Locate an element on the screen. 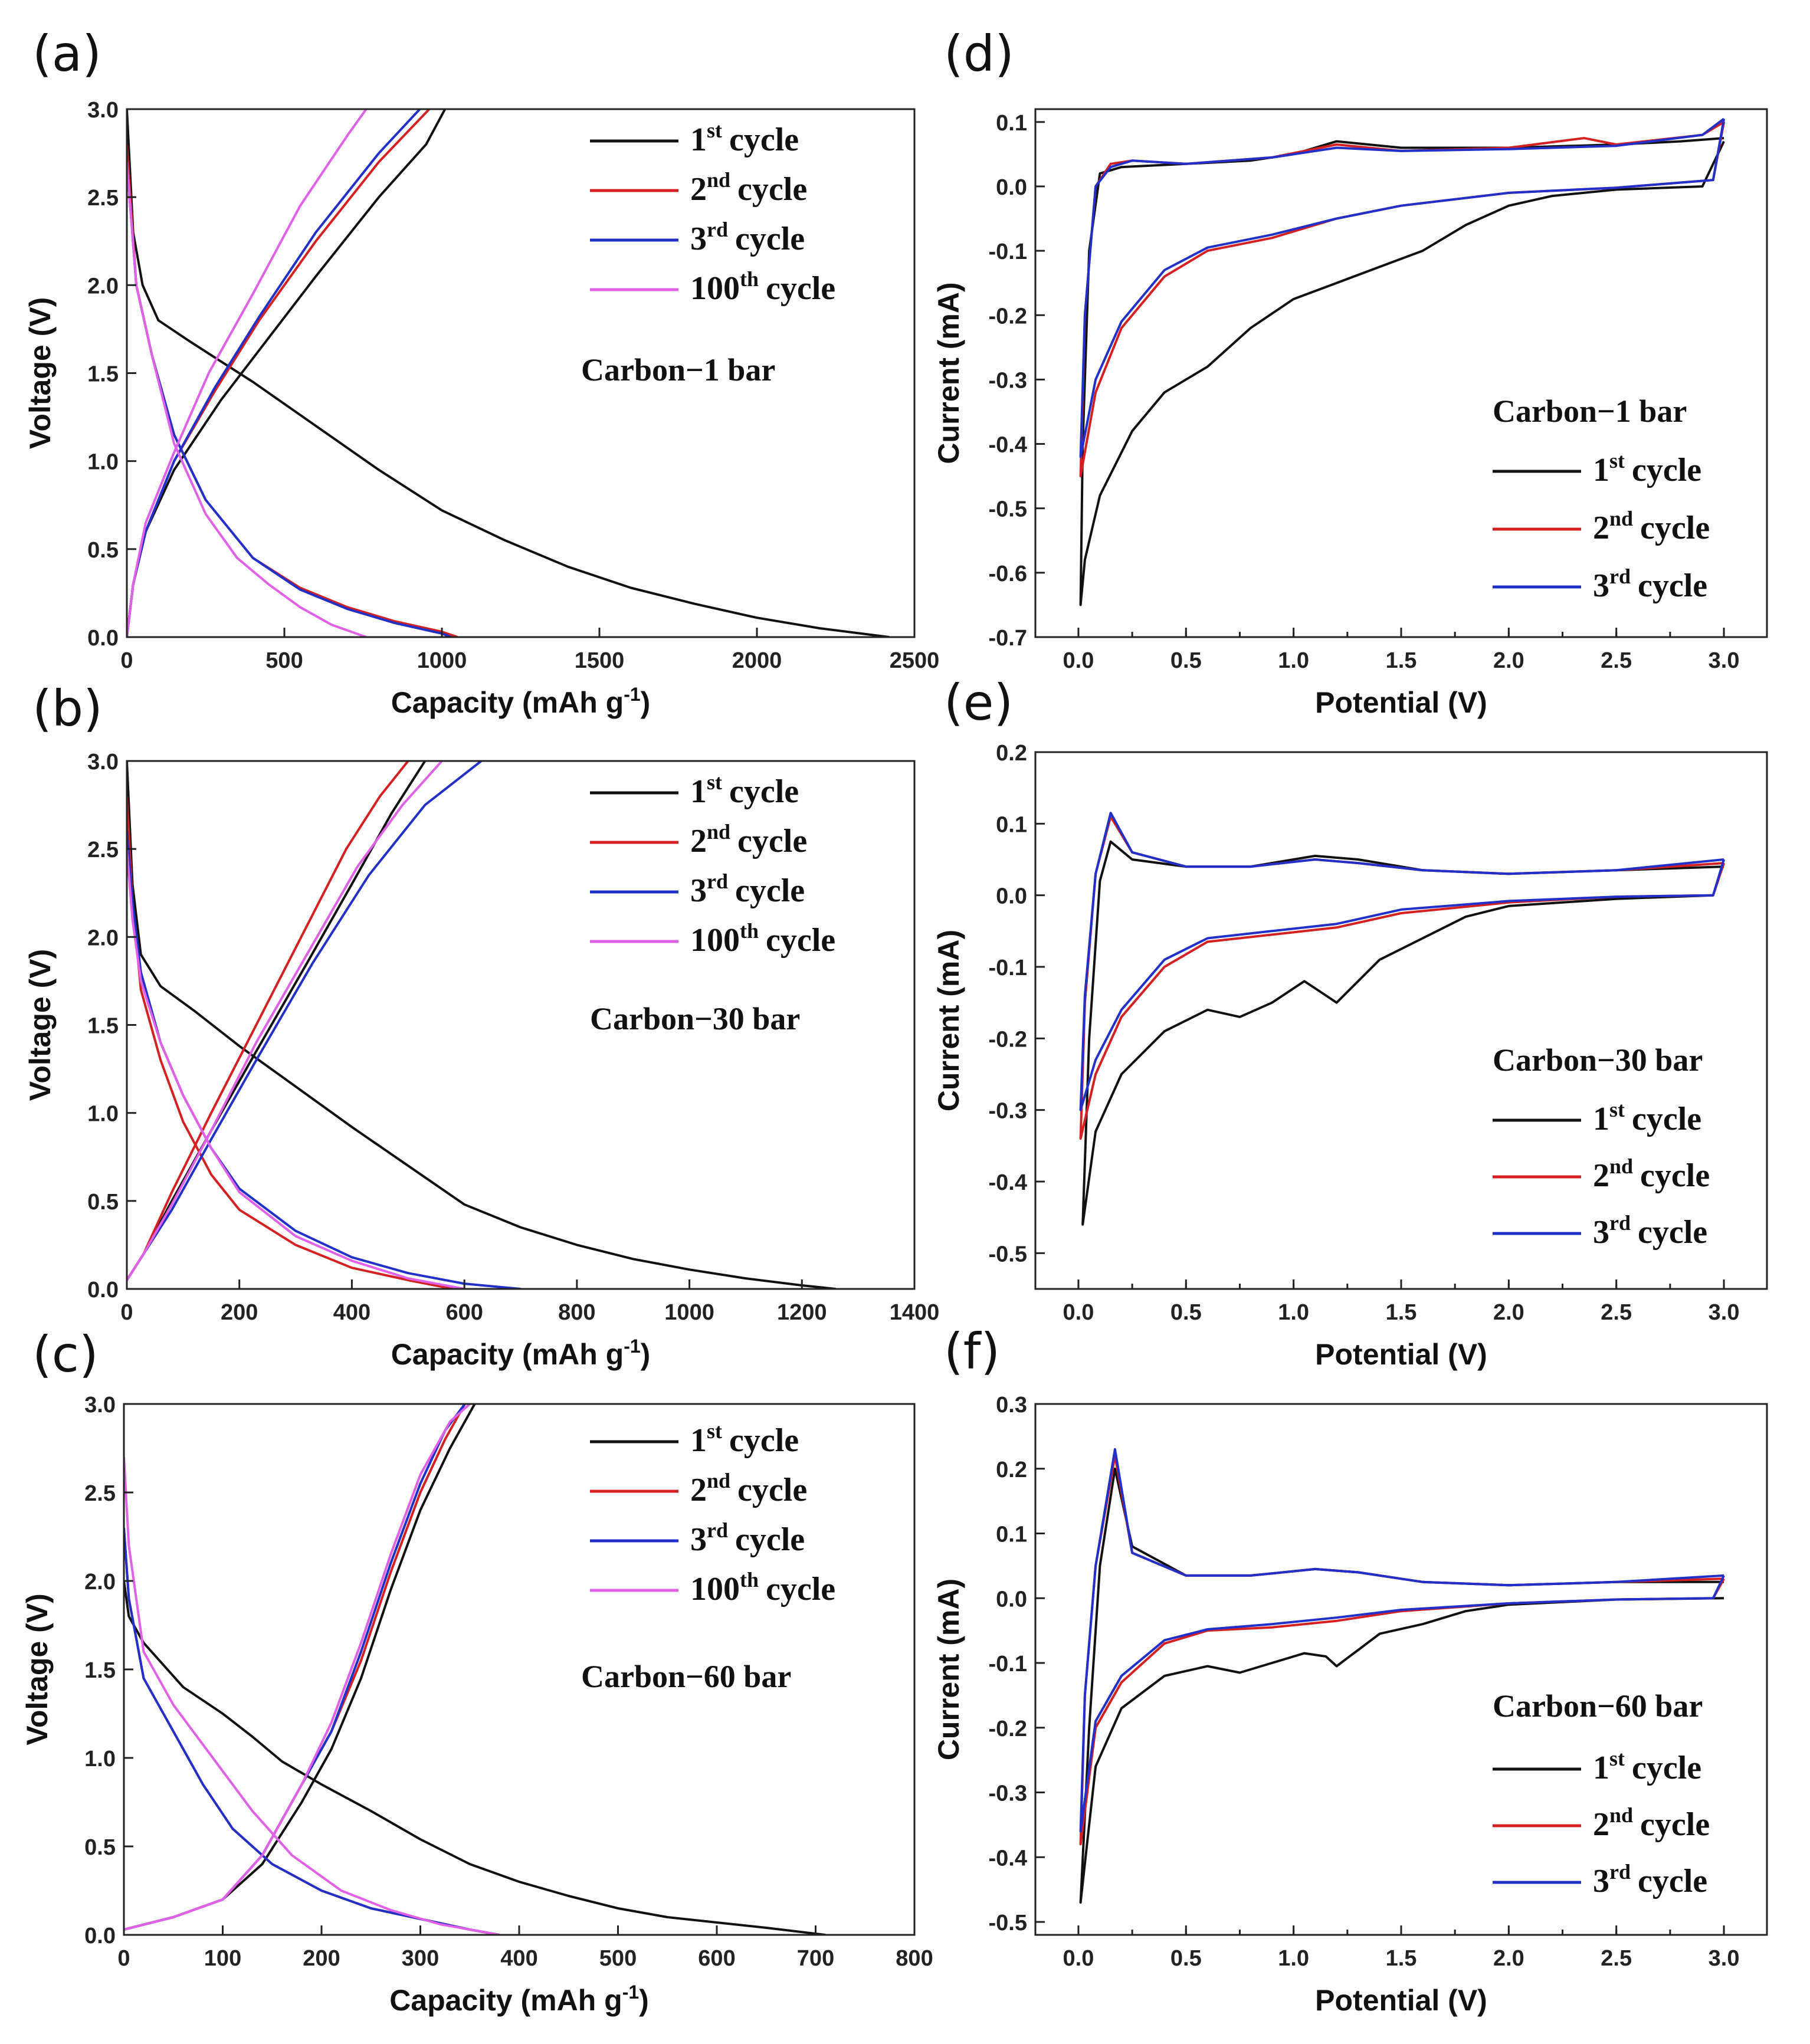 The width and height of the screenshot is (1810, 2044). y-tick-label: -0.4 is located at coordinates (1008, 1858).